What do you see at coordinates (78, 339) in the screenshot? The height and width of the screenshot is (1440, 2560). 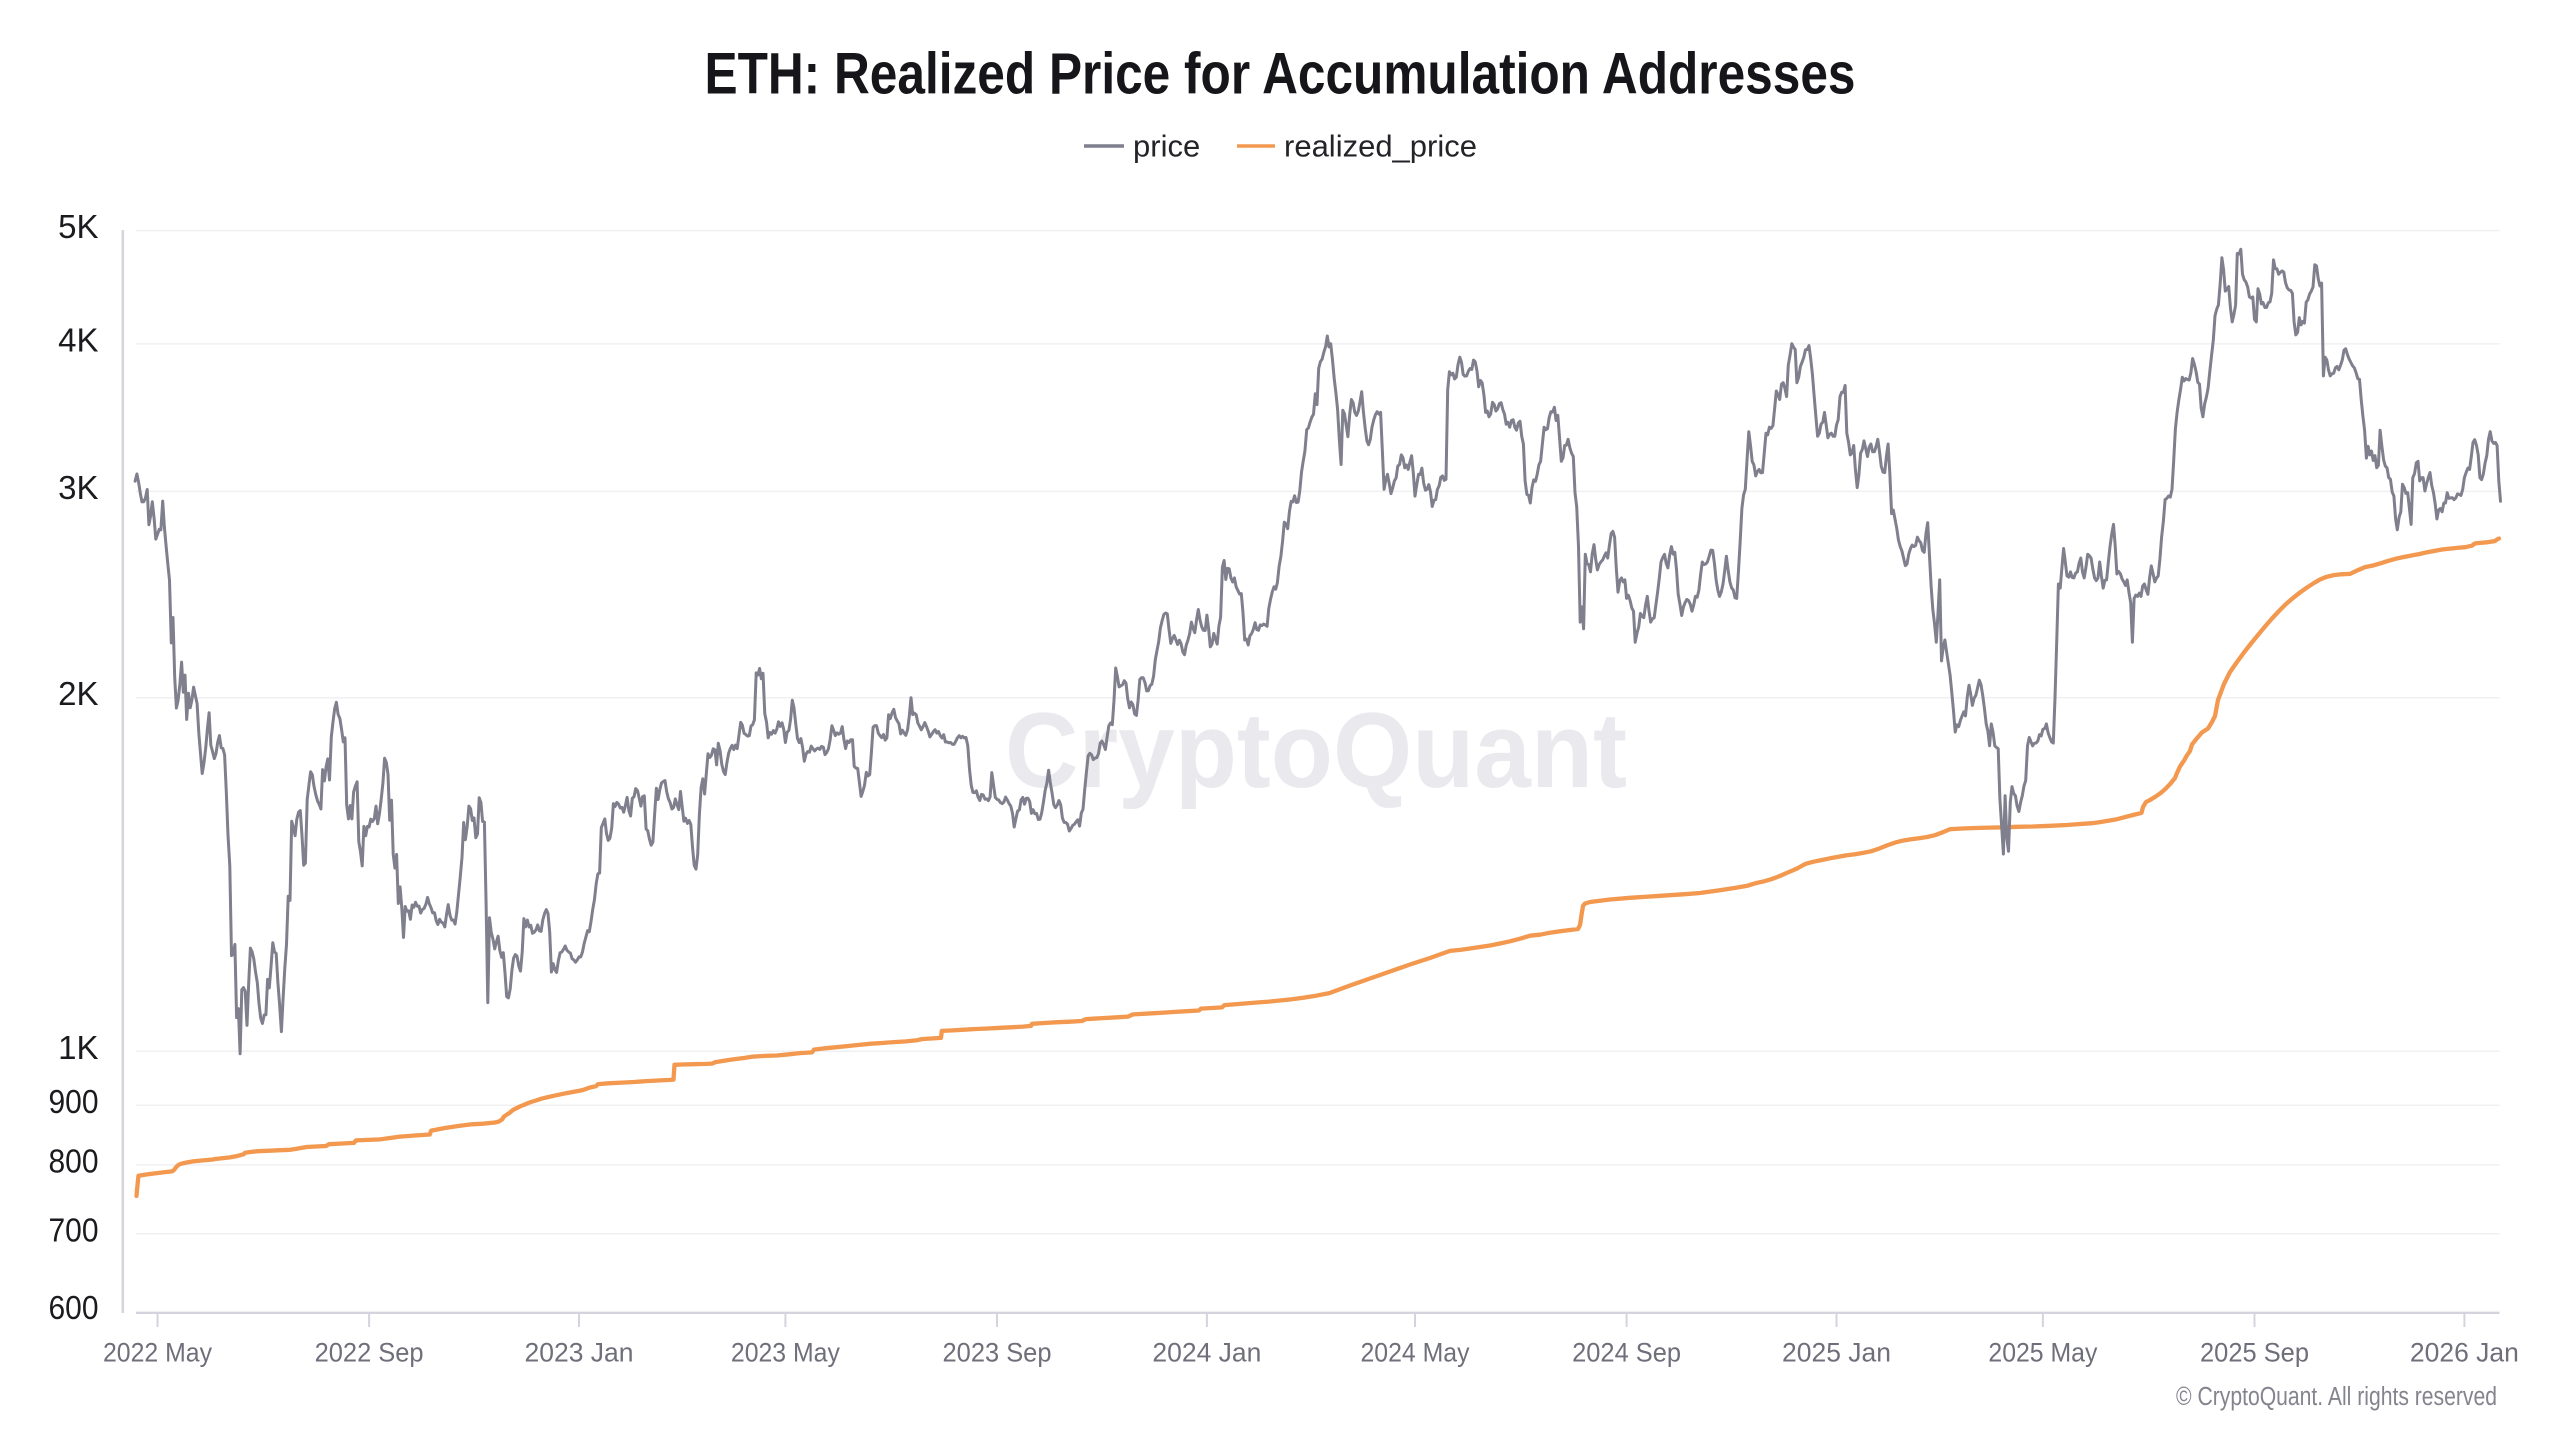 I see `svg-text: 4K` at bounding box center [78, 339].